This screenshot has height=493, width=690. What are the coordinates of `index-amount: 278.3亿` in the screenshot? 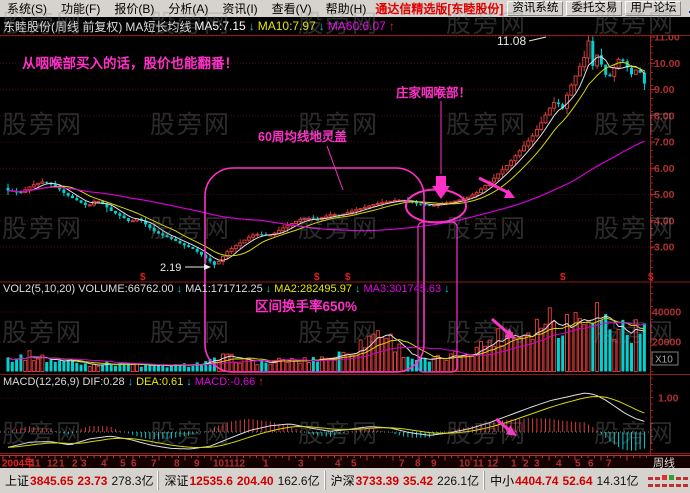 It's located at (132, 481).